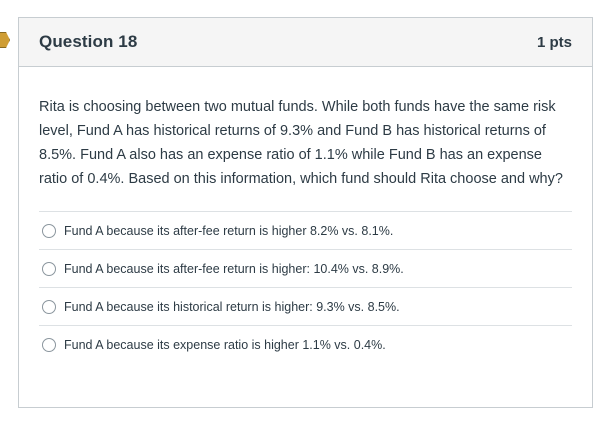  I want to click on question-flag-icon, so click(5, 40).